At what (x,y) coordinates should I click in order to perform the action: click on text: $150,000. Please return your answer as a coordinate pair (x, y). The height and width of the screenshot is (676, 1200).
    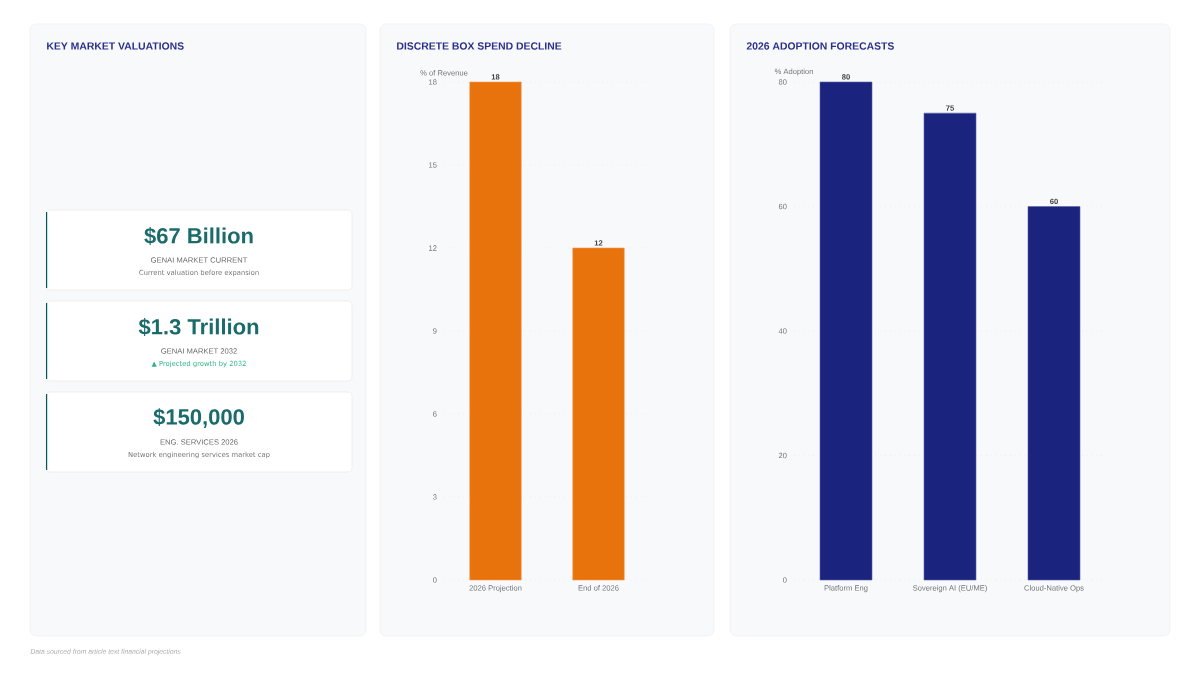
    Looking at the image, I should click on (198, 418).